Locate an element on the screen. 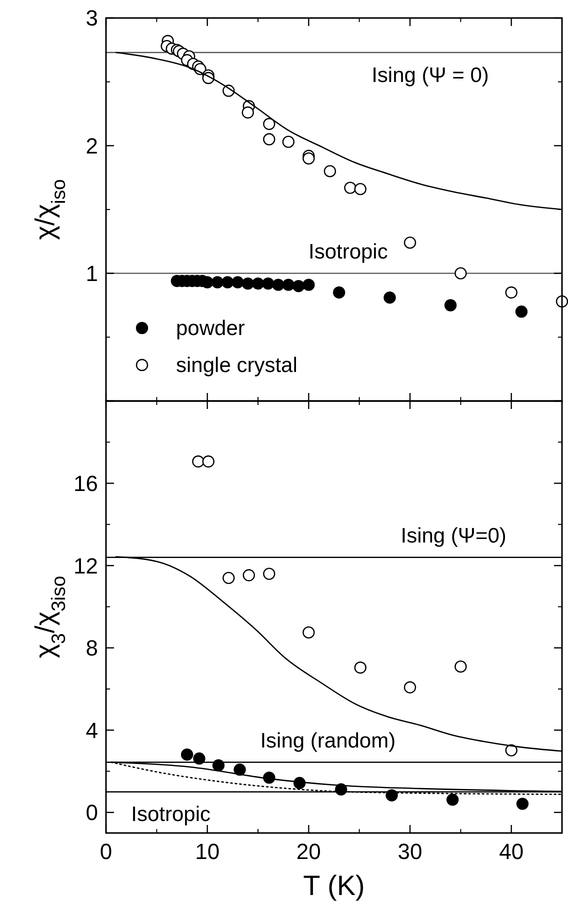 The image size is (568, 905). y-tick-label: 8 is located at coordinates (92, 648).